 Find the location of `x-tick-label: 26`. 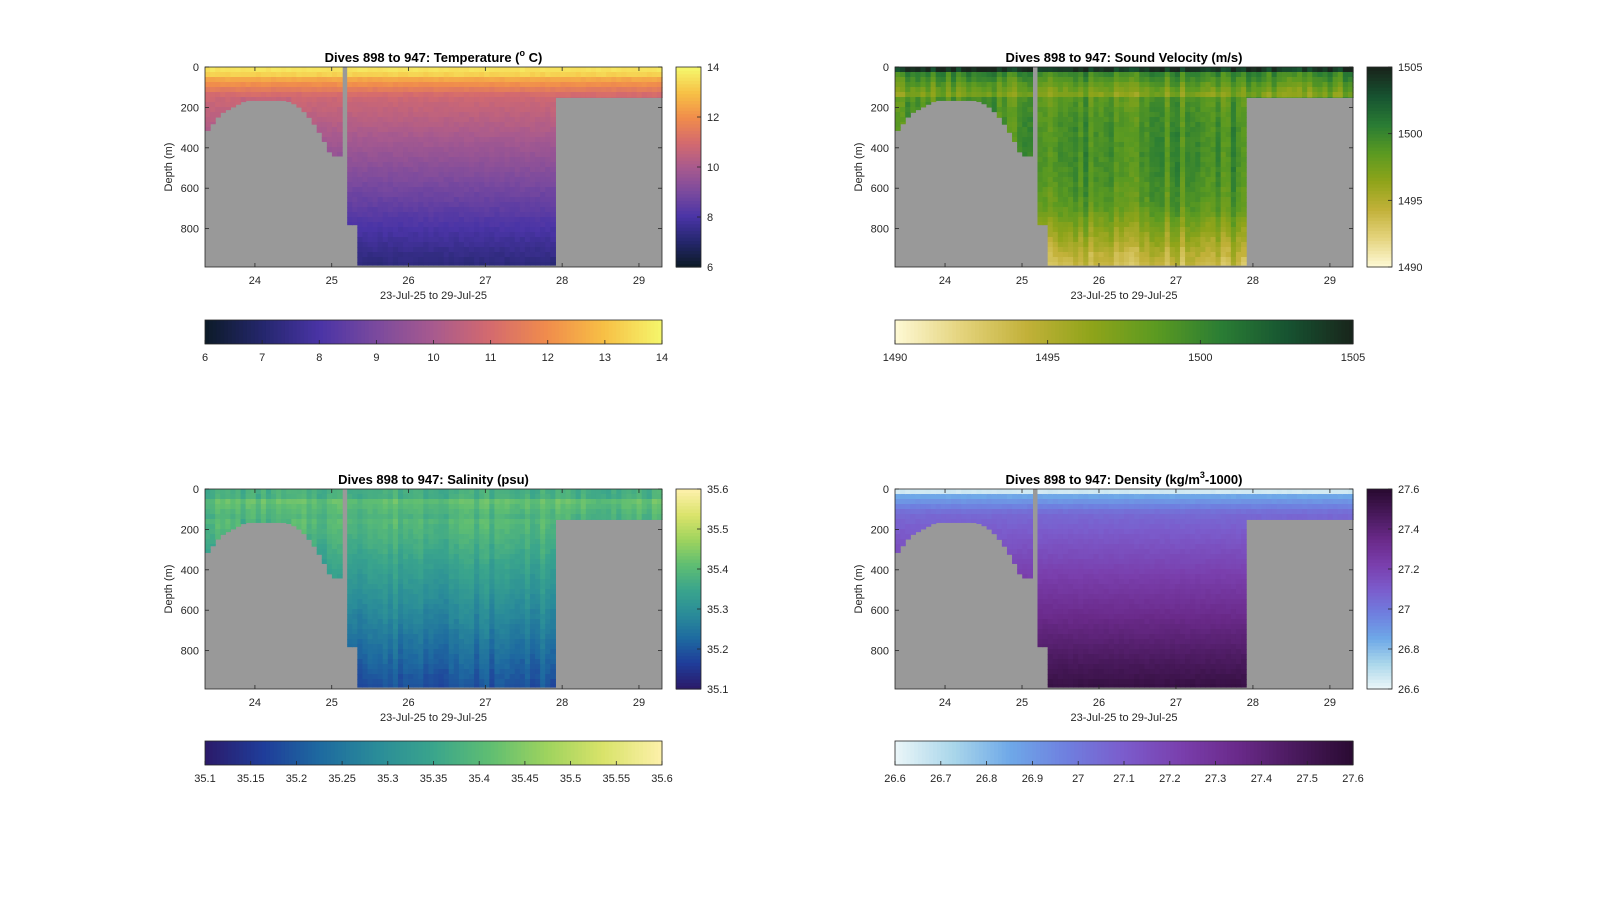

x-tick-label: 26 is located at coordinates (408, 281).